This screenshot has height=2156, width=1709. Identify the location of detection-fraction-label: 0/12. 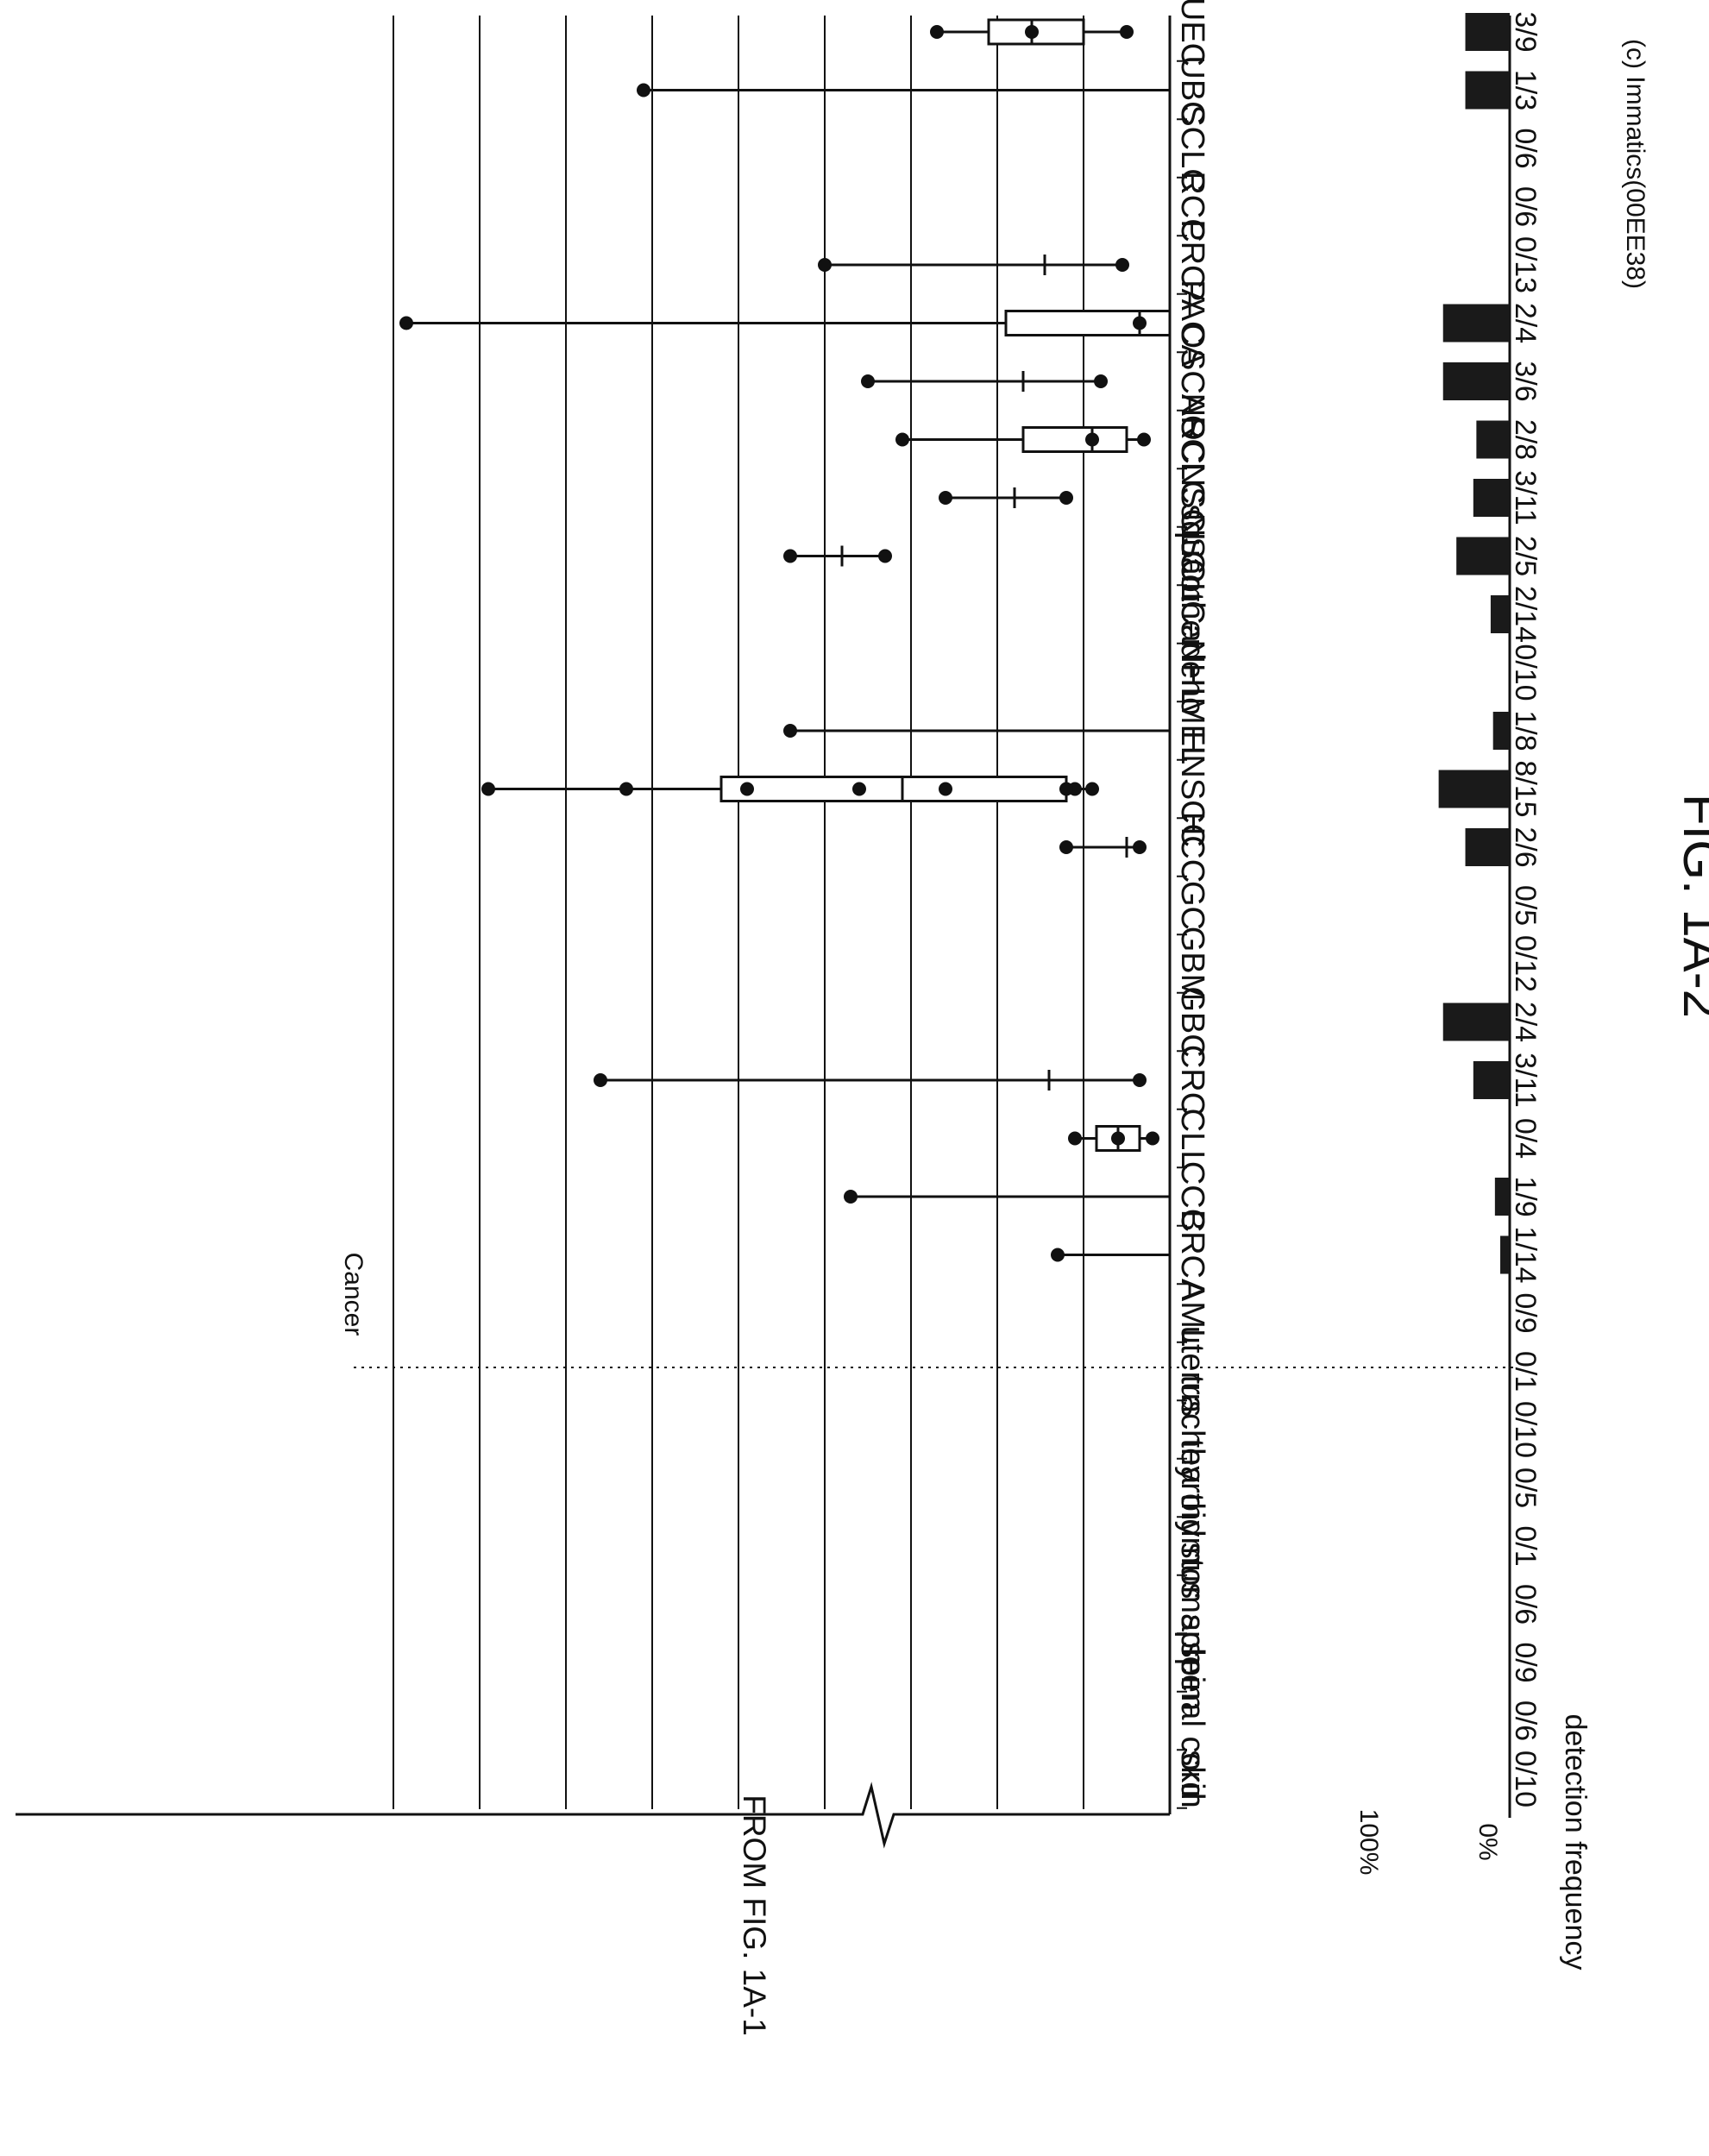
(1525, 964).